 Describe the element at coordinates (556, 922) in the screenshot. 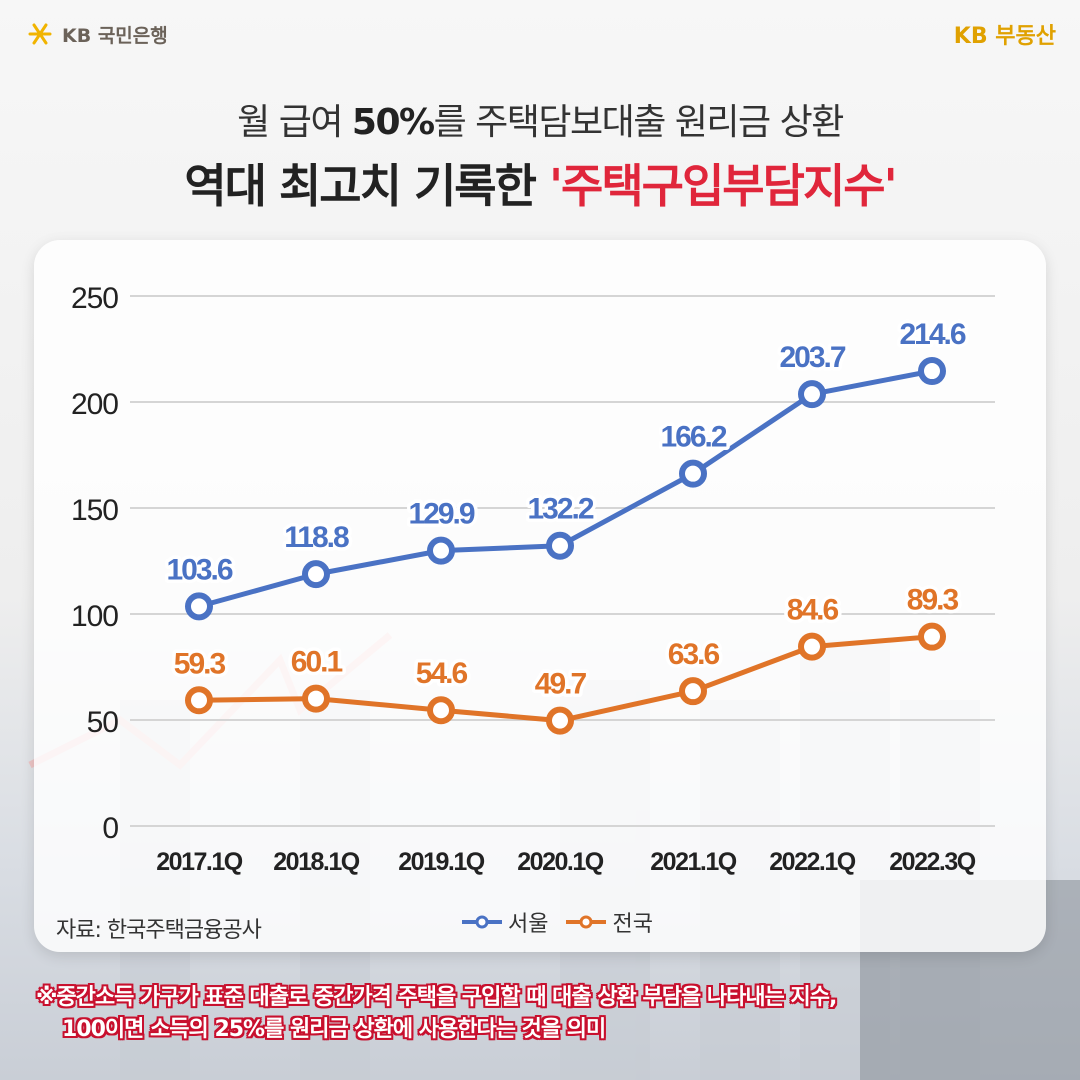

I see `chart-legend: 서울 전국` at that location.